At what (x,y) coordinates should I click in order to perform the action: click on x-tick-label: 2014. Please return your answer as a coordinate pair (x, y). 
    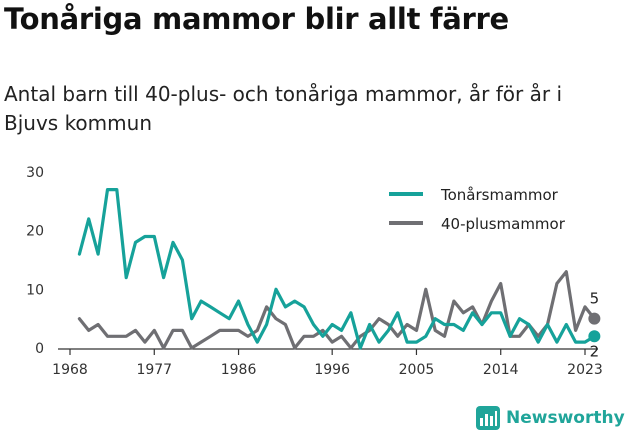
    Looking at the image, I should click on (501, 370).